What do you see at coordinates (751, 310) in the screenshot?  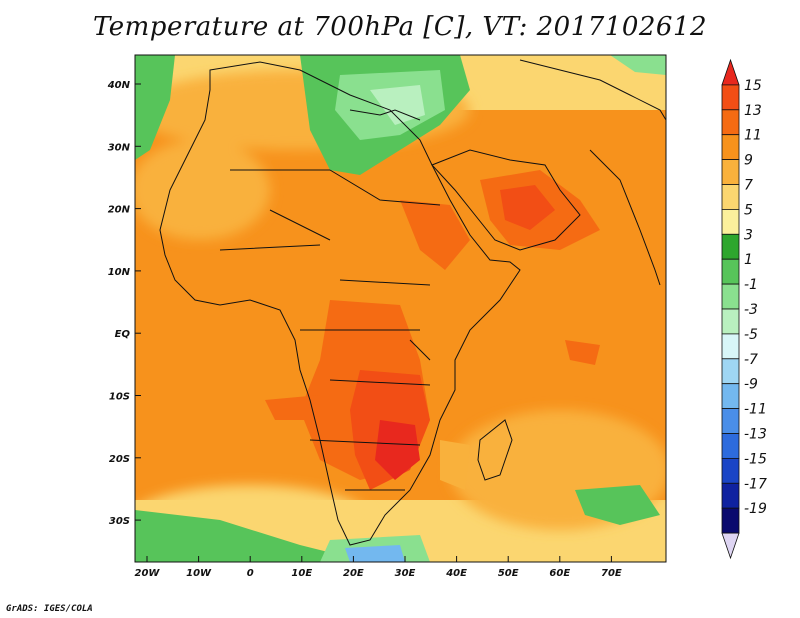 I see `colorbar-label: -3` at bounding box center [751, 310].